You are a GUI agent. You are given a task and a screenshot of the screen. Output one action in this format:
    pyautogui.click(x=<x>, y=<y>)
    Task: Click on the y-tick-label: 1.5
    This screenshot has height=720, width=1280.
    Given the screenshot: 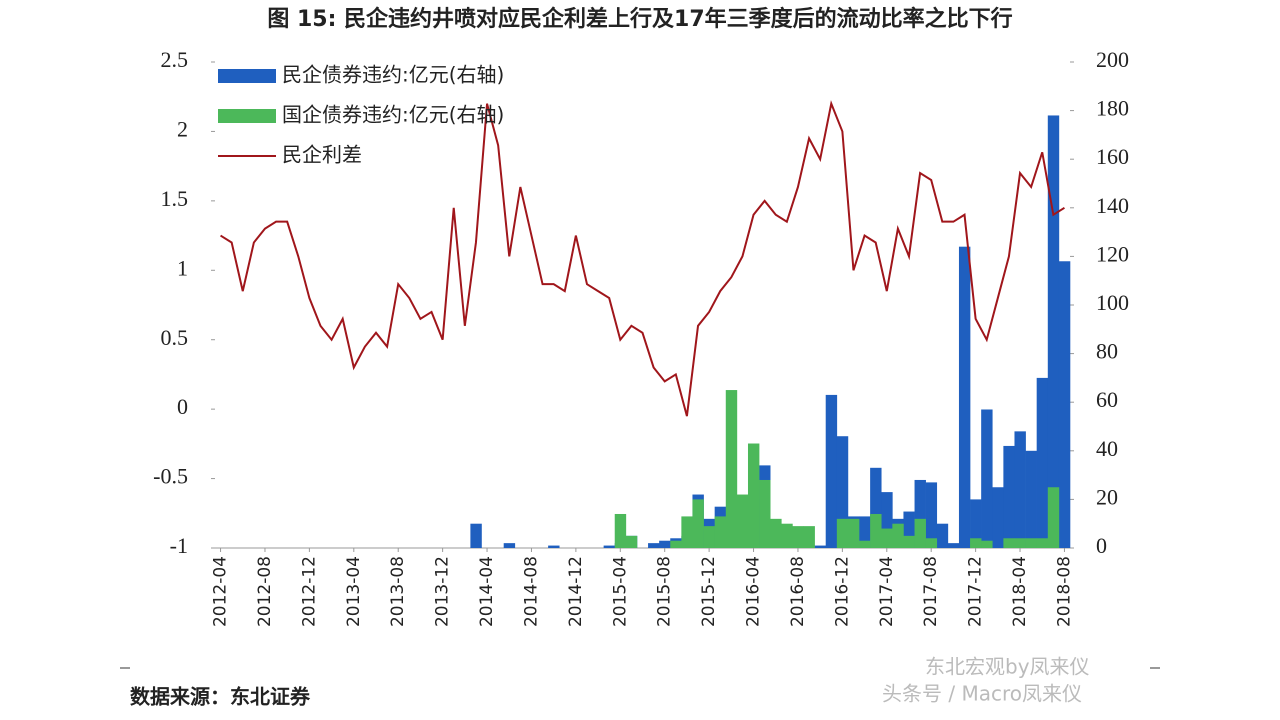 What is the action you would take?
    pyautogui.click(x=175, y=198)
    